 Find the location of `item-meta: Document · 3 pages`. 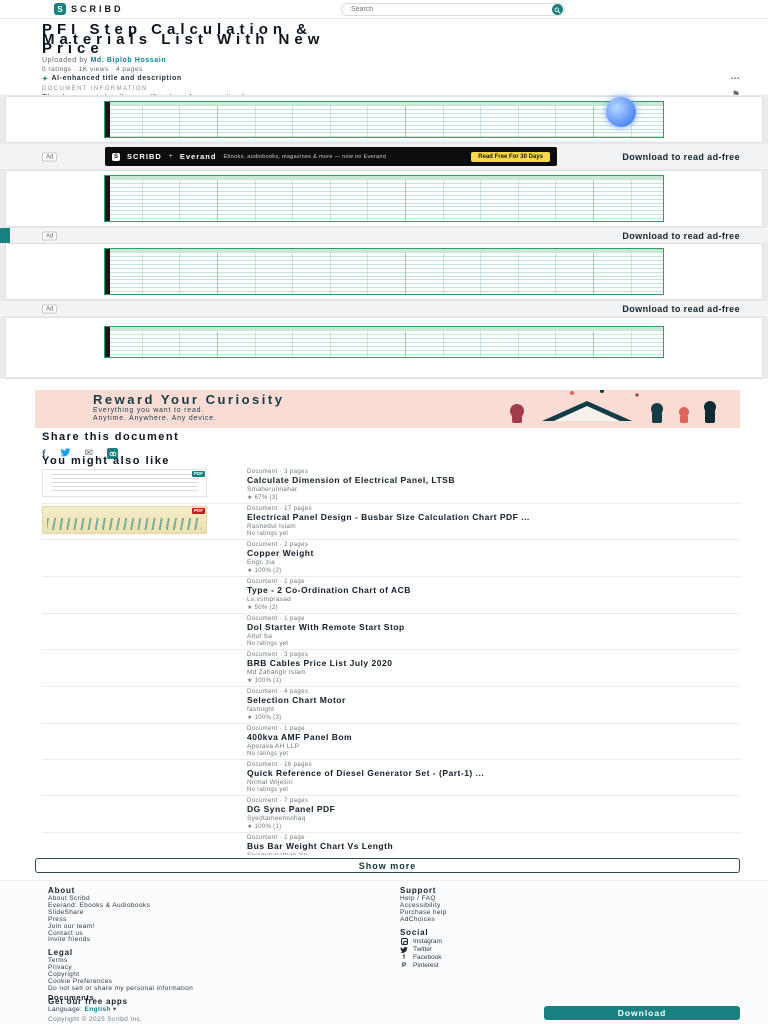

item-meta: Document · 3 pages is located at coordinates (278, 472).